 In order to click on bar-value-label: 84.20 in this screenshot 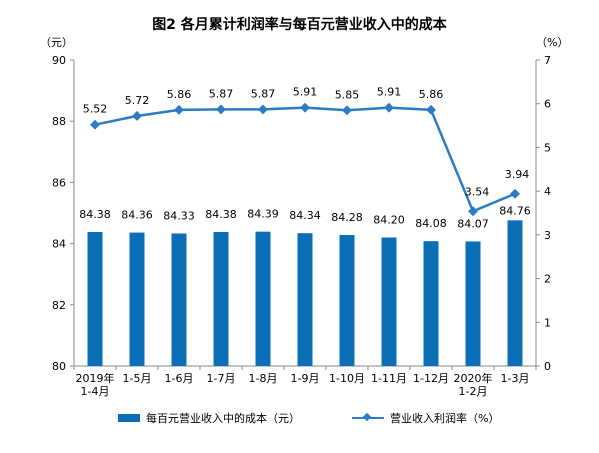, I will do `click(389, 219)`.